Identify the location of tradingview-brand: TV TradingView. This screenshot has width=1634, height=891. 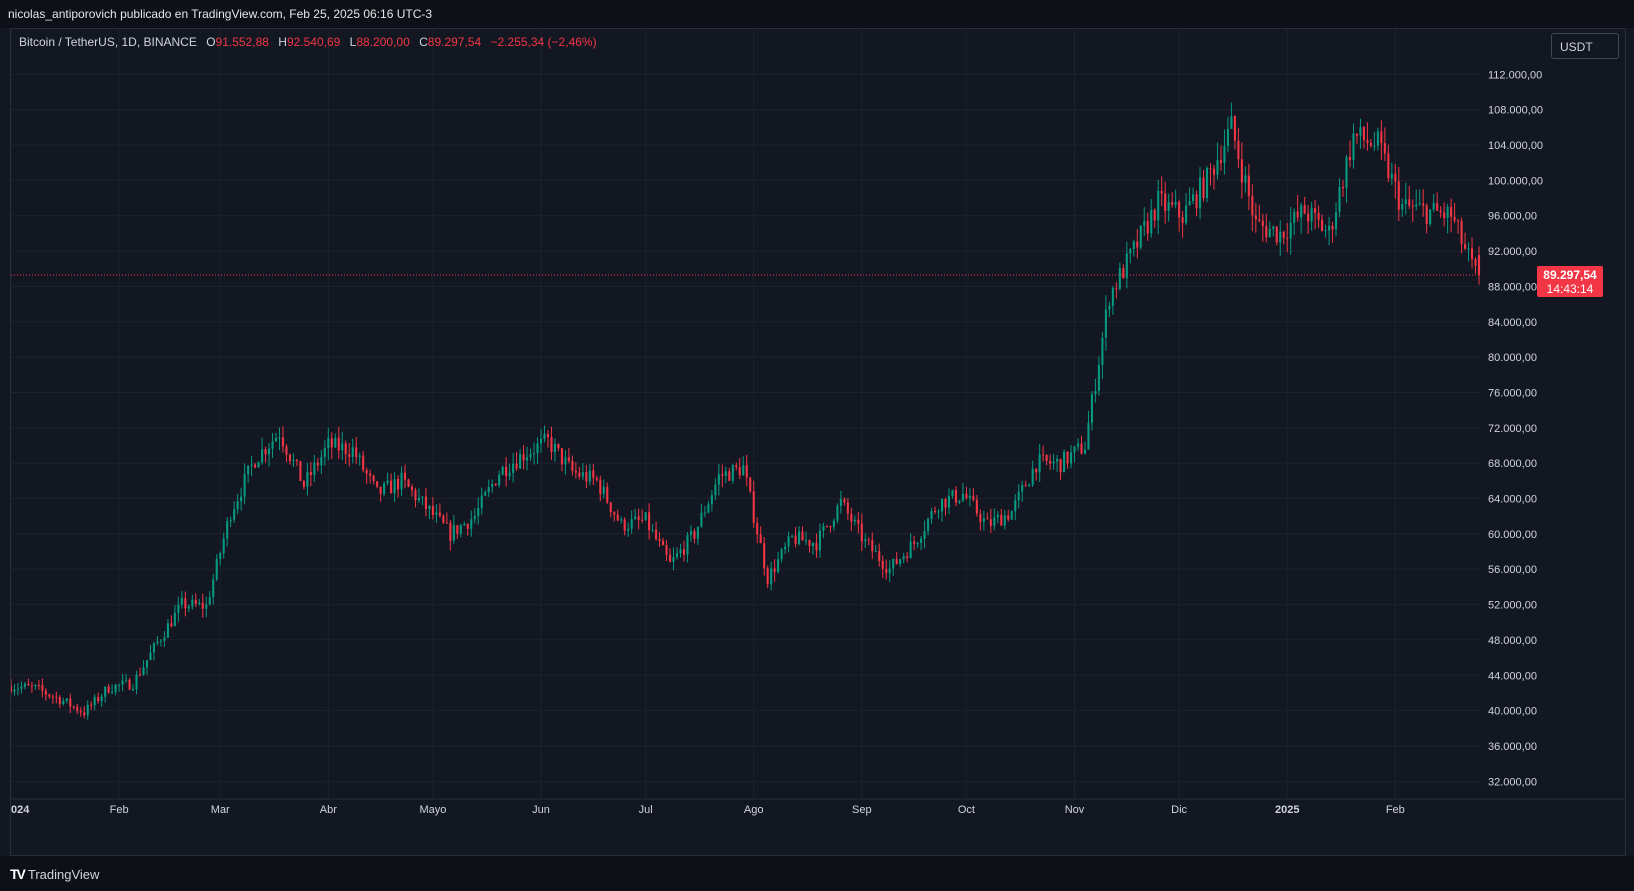
(54, 874).